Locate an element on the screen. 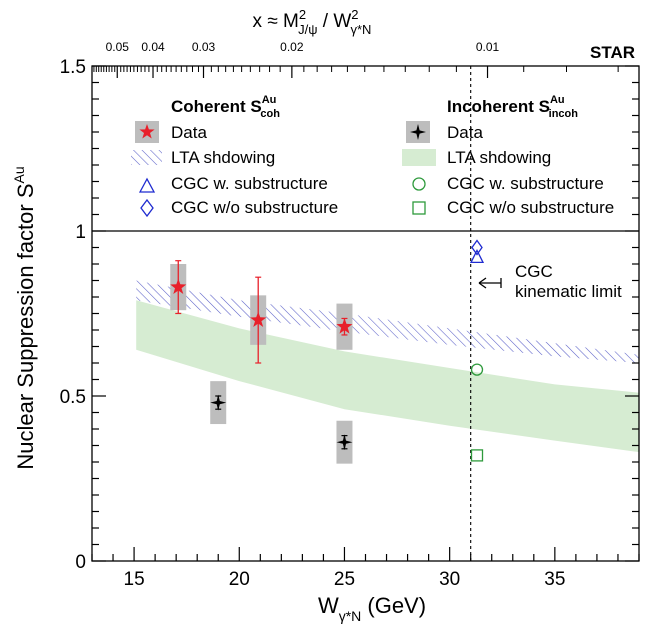  legend-coherent-data-label: Data is located at coordinates (189, 132).